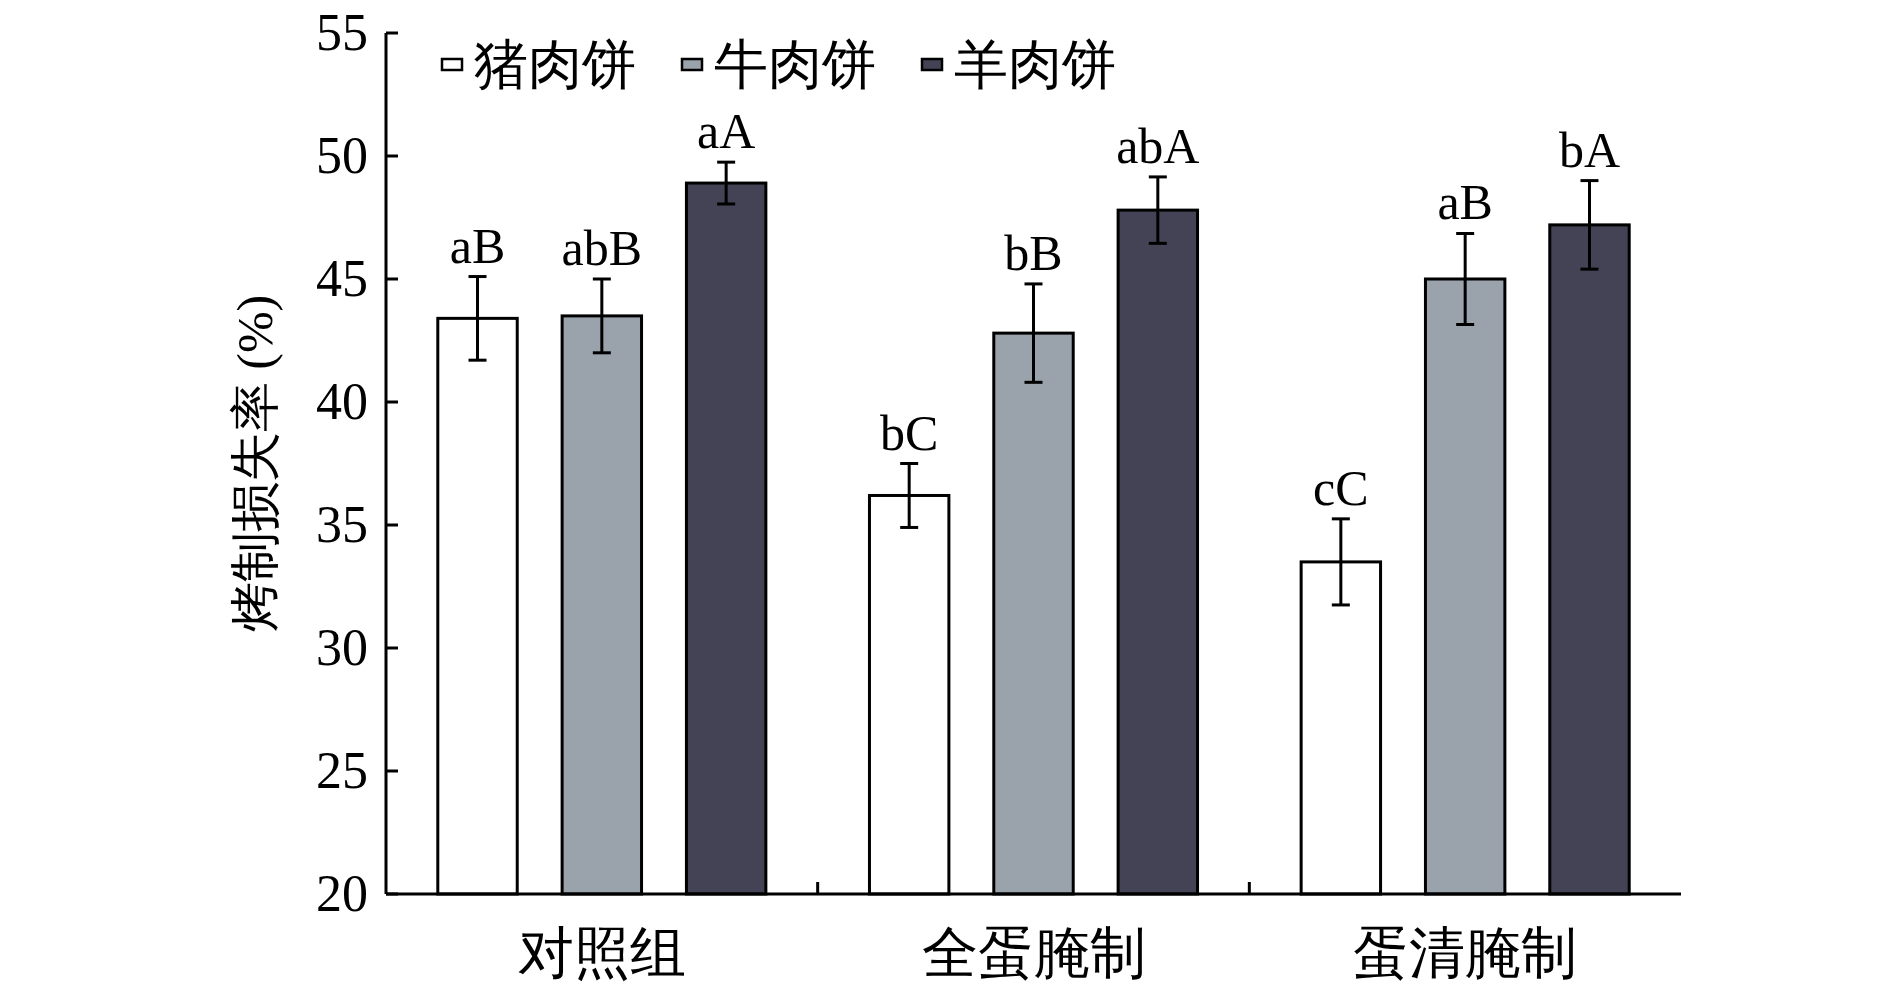 The height and width of the screenshot is (995, 1890). Describe the element at coordinates (342, 893) in the screenshot. I see `y-tick-label: 20` at that location.